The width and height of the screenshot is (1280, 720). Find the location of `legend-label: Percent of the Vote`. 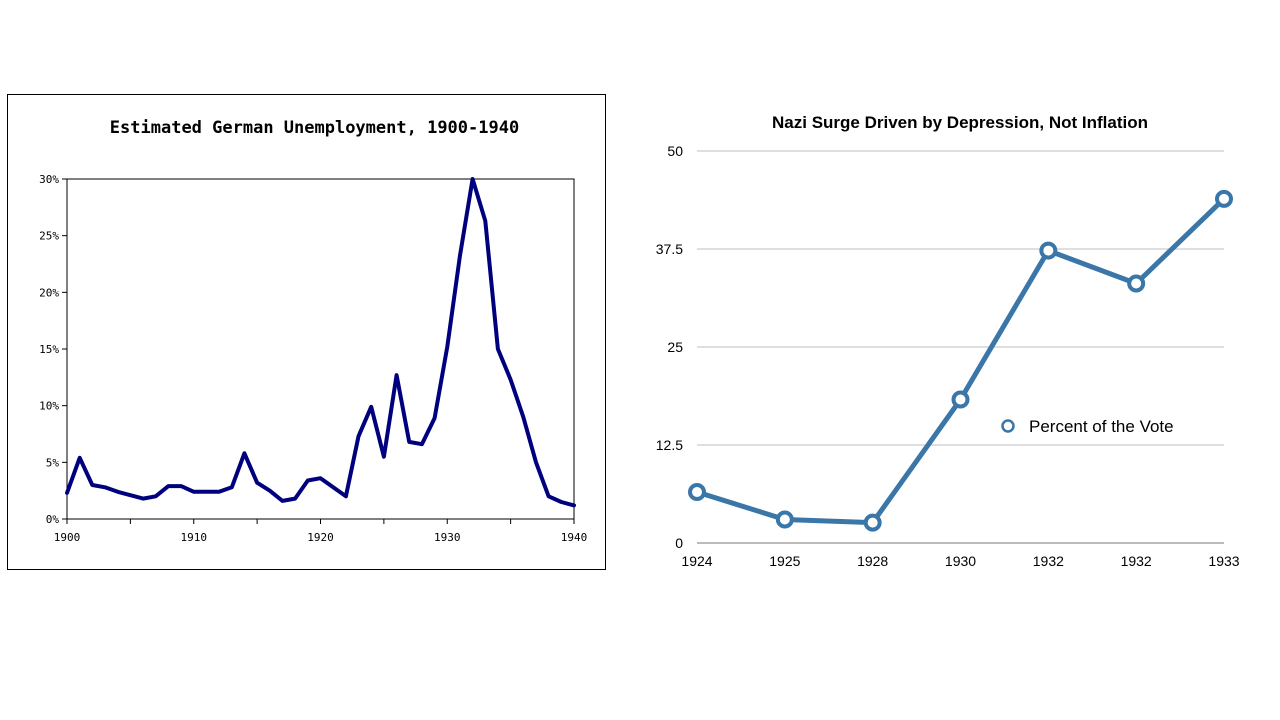

legend-label: Percent of the Vote is located at coordinates (1101, 426).